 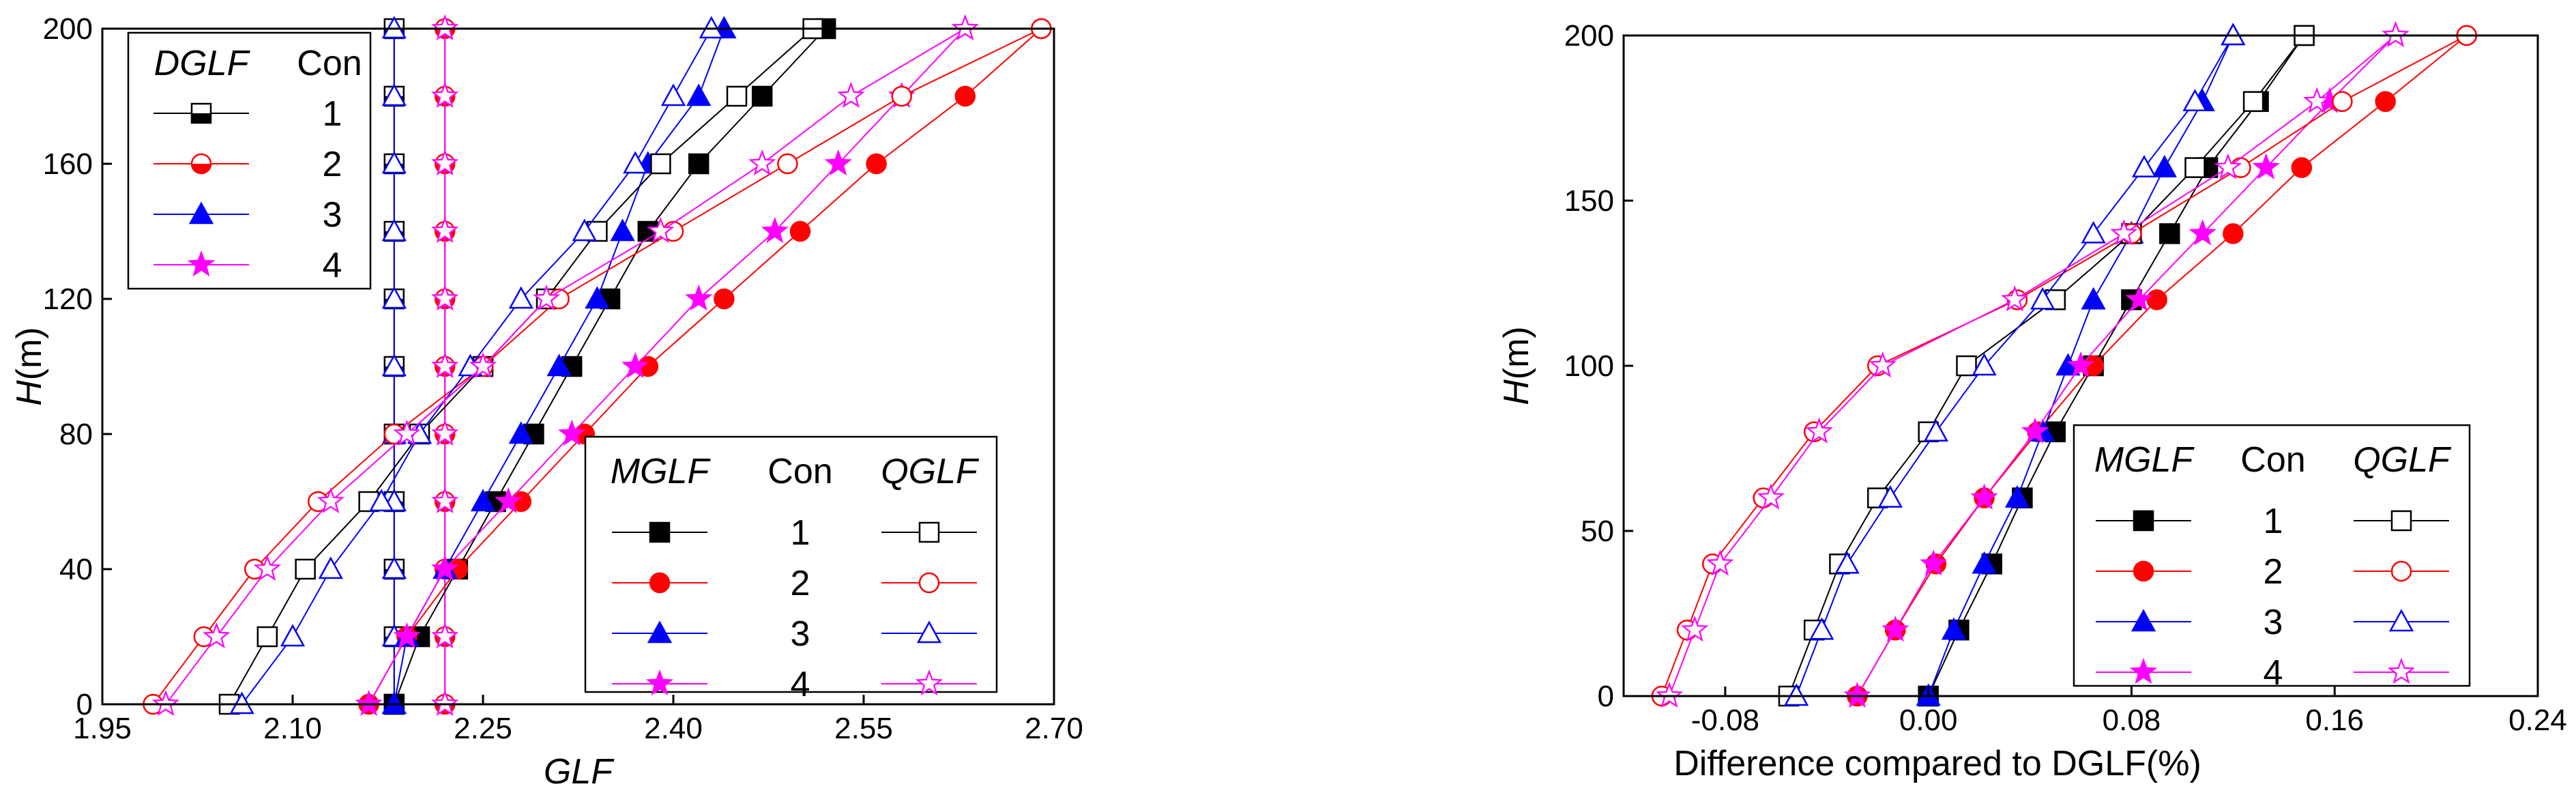 I want to click on y-tick-label: 0, so click(x=1606, y=696).